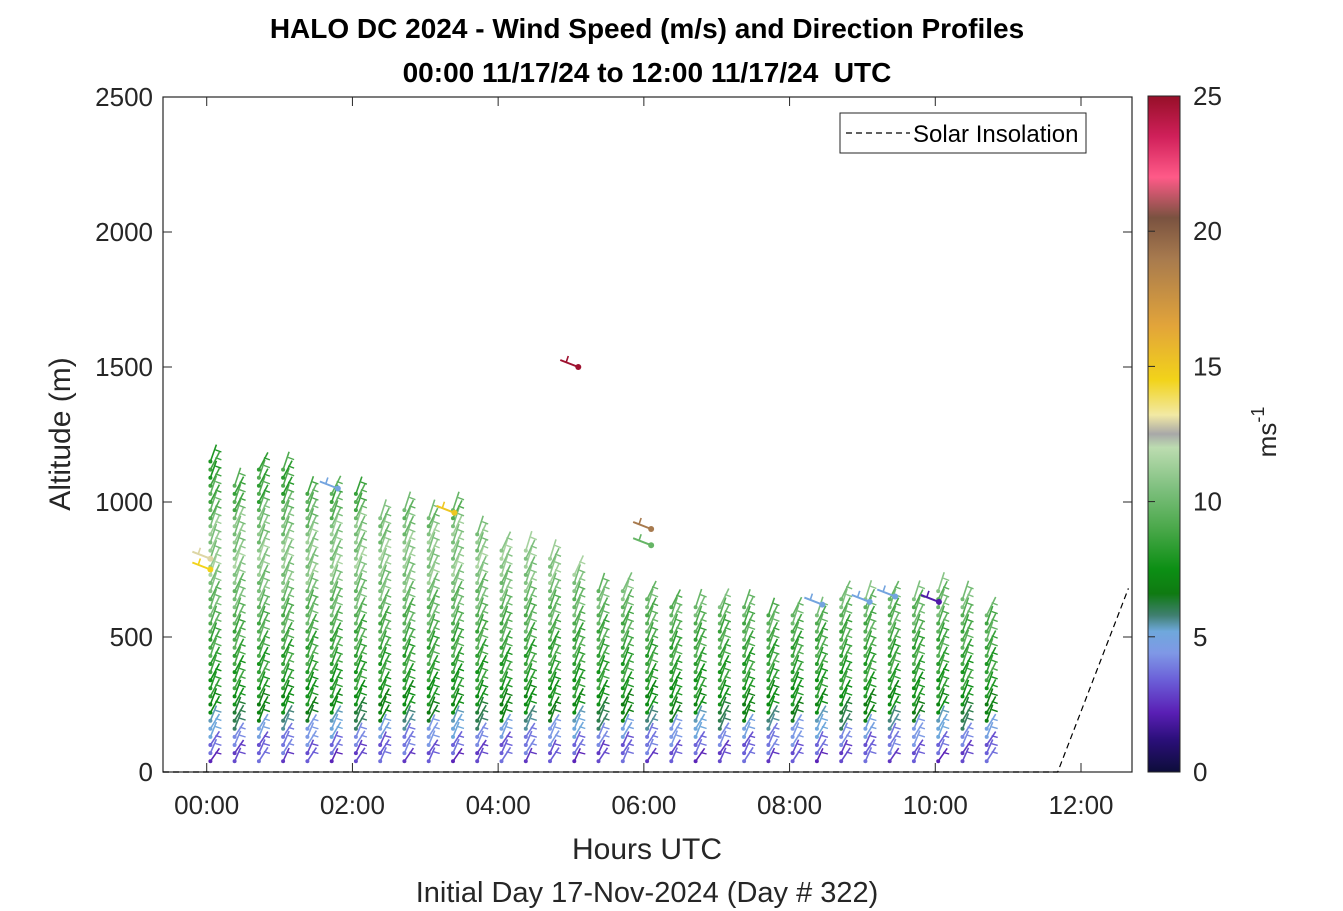 The height and width of the screenshot is (911, 1343). I want to click on colorbar-tick-label: 5, so click(1200, 637).